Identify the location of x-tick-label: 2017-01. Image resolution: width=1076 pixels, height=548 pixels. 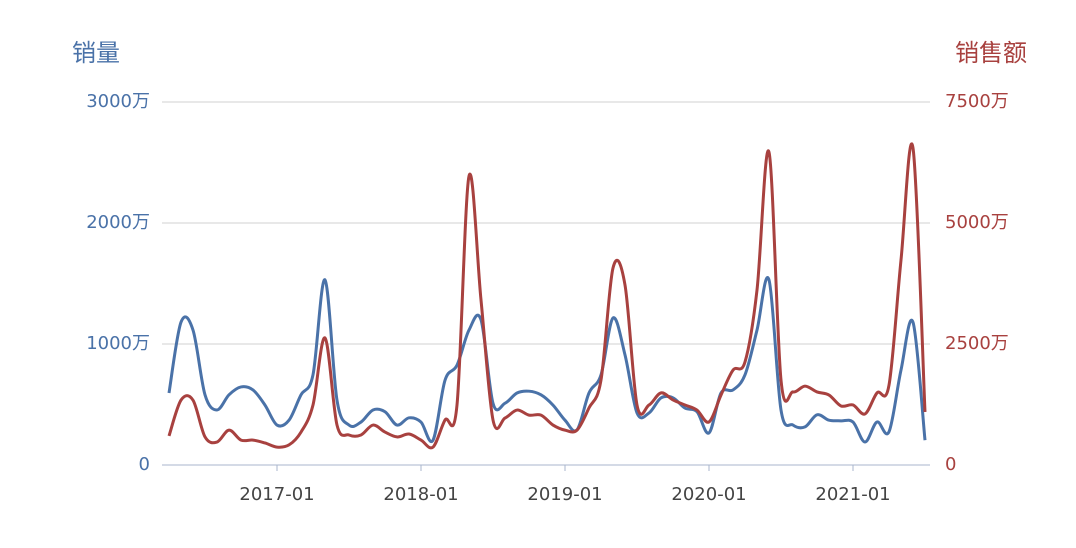
(276, 494).